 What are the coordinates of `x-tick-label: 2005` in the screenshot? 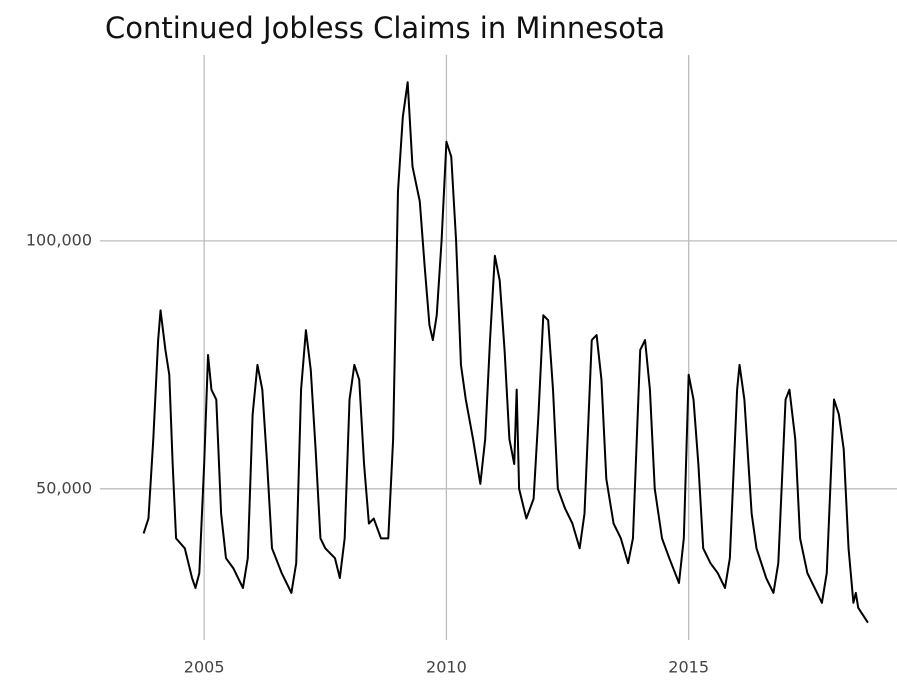 It's located at (204, 667).